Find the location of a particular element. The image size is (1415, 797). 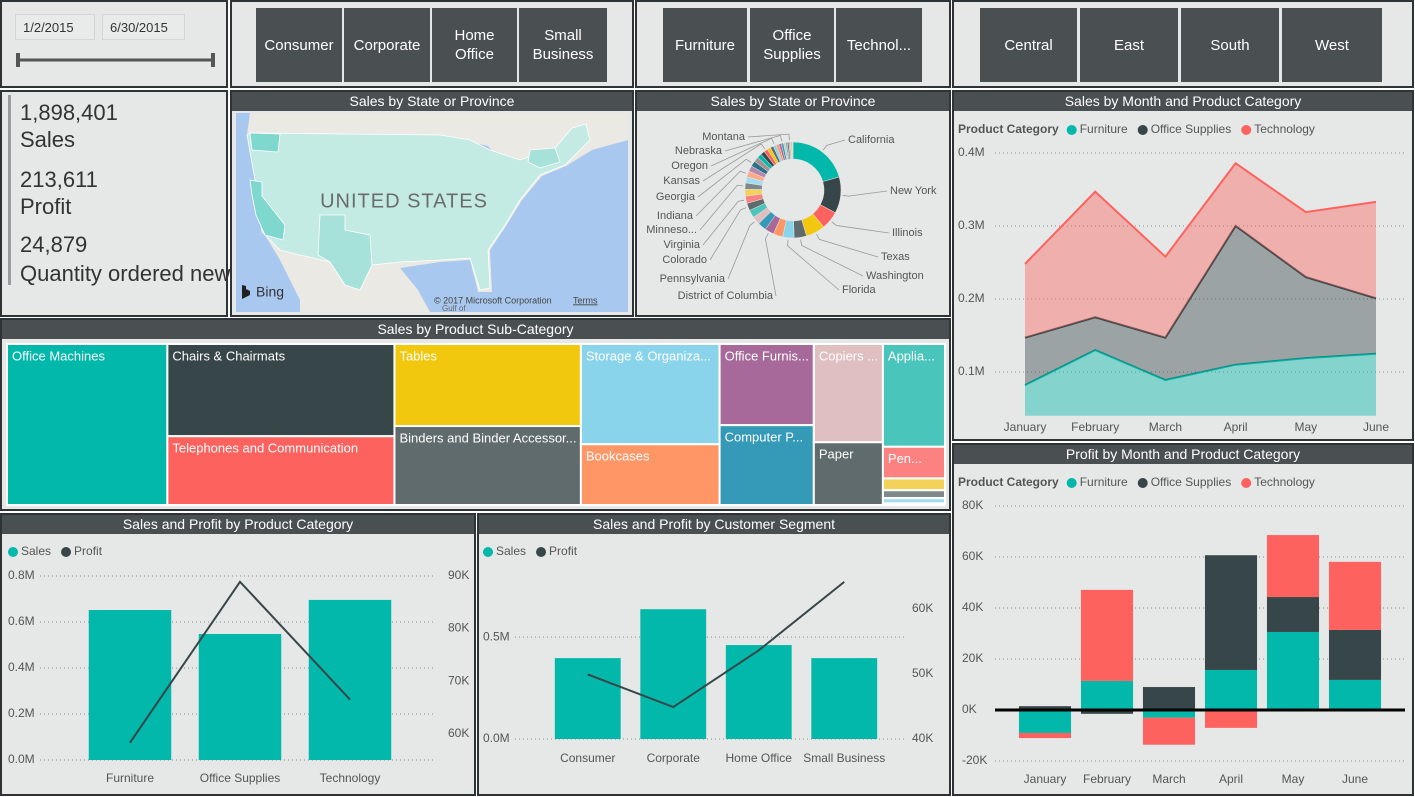

area-panel: Sales by Month and Product Category is located at coordinates (1183, 265).